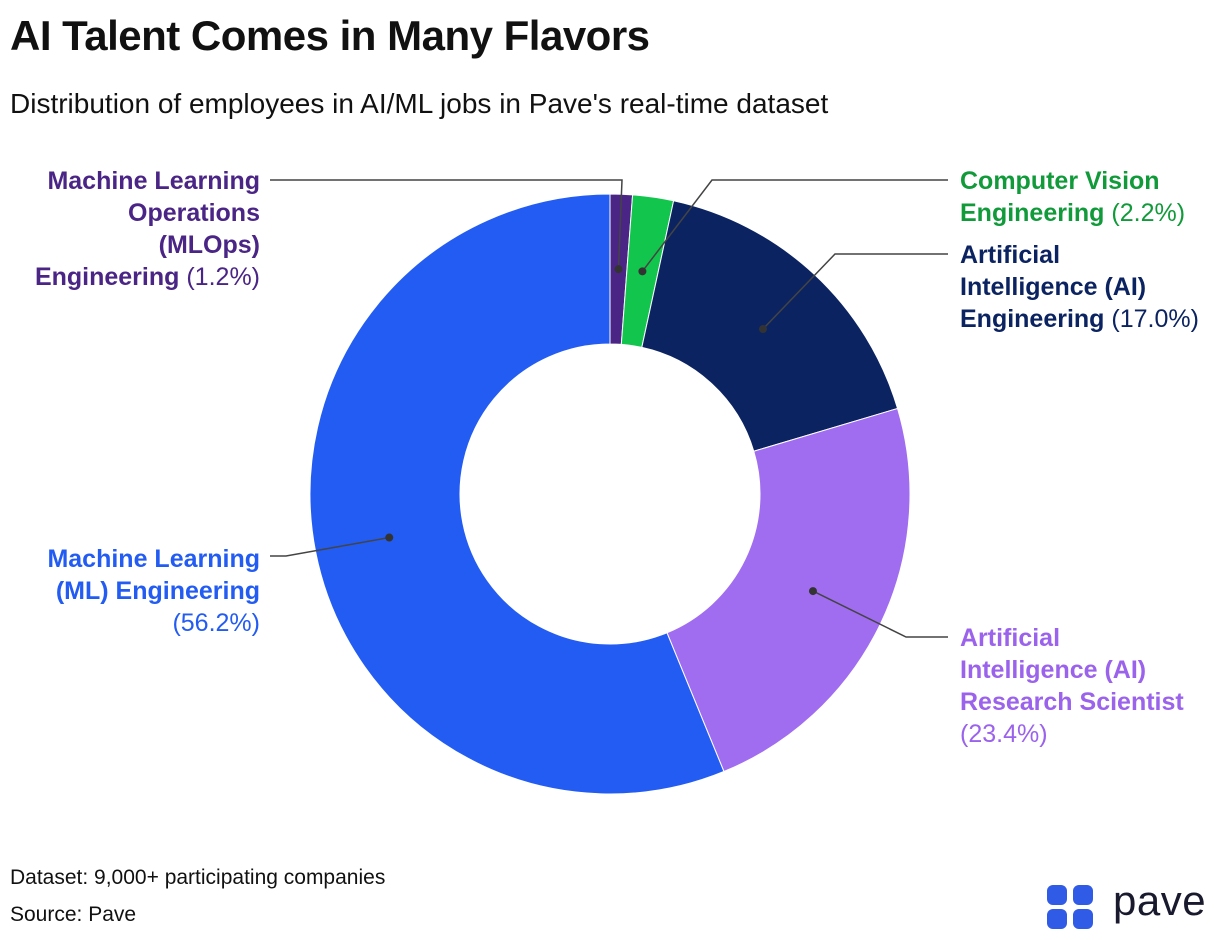 The width and height of the screenshot is (1220, 940). What do you see at coordinates (1160, 900) in the screenshot?
I see `logo-wordmark: pave` at bounding box center [1160, 900].